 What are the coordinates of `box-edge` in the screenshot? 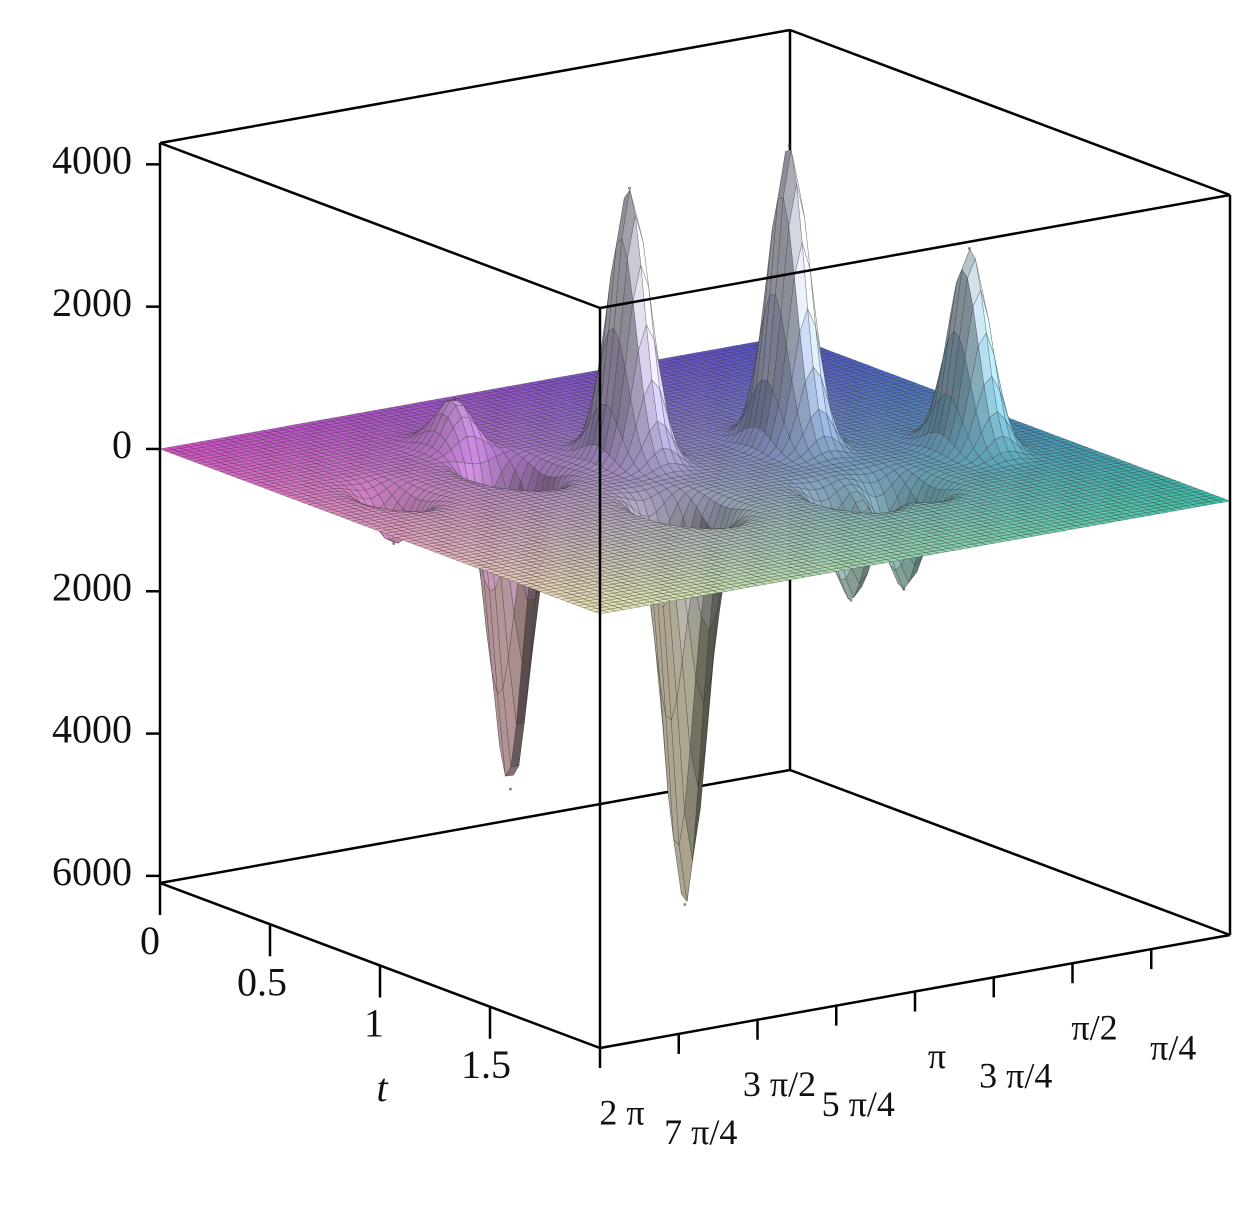 It's located at (1010, 852).